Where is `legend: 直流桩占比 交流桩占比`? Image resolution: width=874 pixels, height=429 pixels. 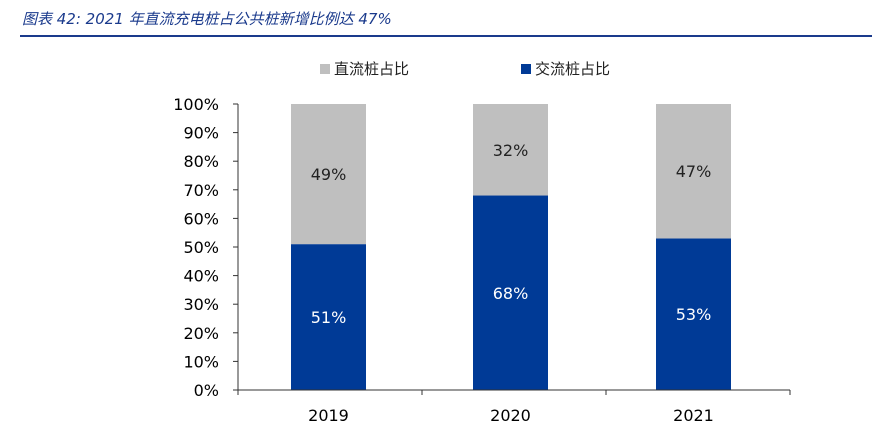 legend: 直流桩占比 交流桩占比 is located at coordinates (465, 69).